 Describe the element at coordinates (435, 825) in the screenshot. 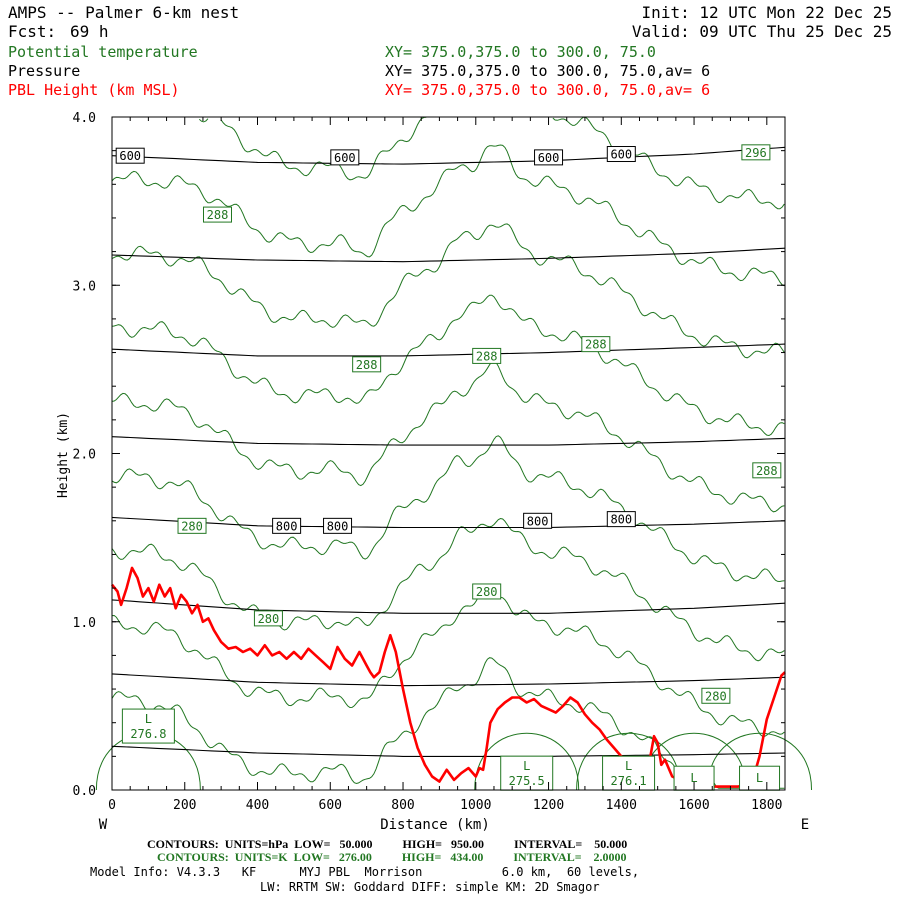

I see `x-axis-label: Distance (km)` at that location.